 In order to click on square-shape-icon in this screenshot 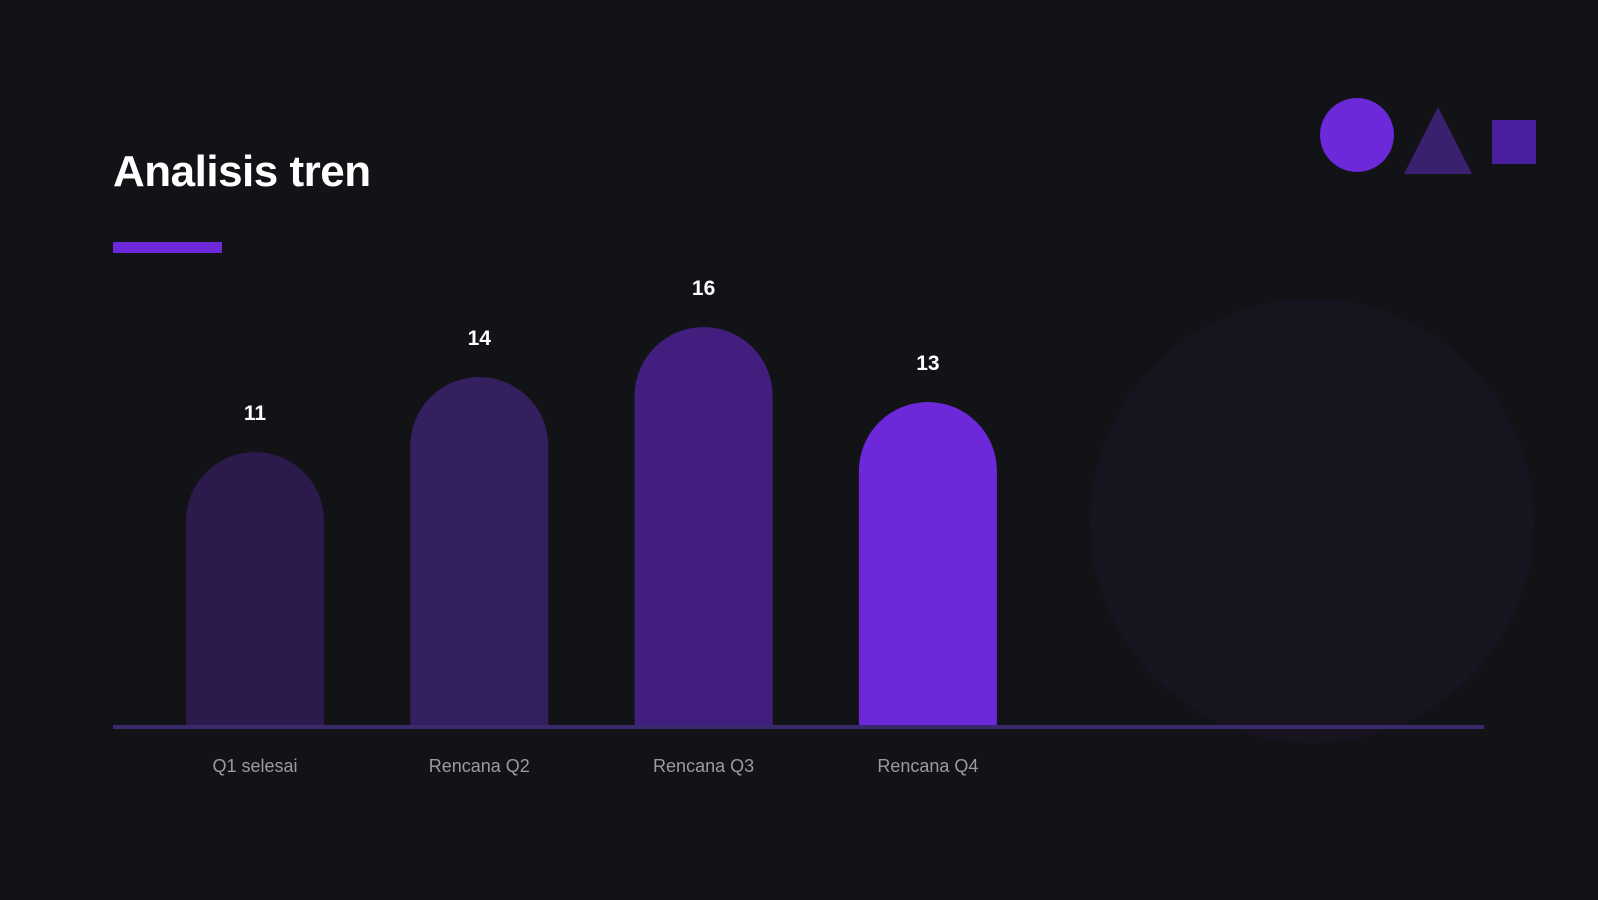, I will do `click(1514, 142)`.